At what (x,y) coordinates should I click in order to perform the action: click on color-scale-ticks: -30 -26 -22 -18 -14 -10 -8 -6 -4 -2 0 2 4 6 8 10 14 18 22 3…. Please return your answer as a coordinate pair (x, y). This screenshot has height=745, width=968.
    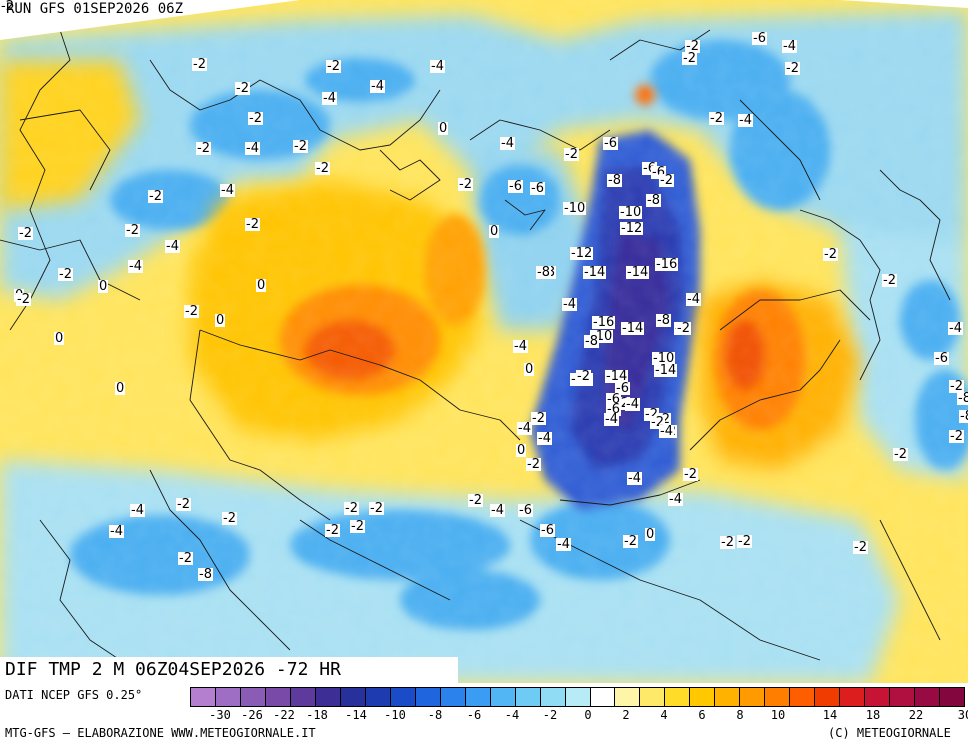
    Looking at the image, I should click on (579, 715).